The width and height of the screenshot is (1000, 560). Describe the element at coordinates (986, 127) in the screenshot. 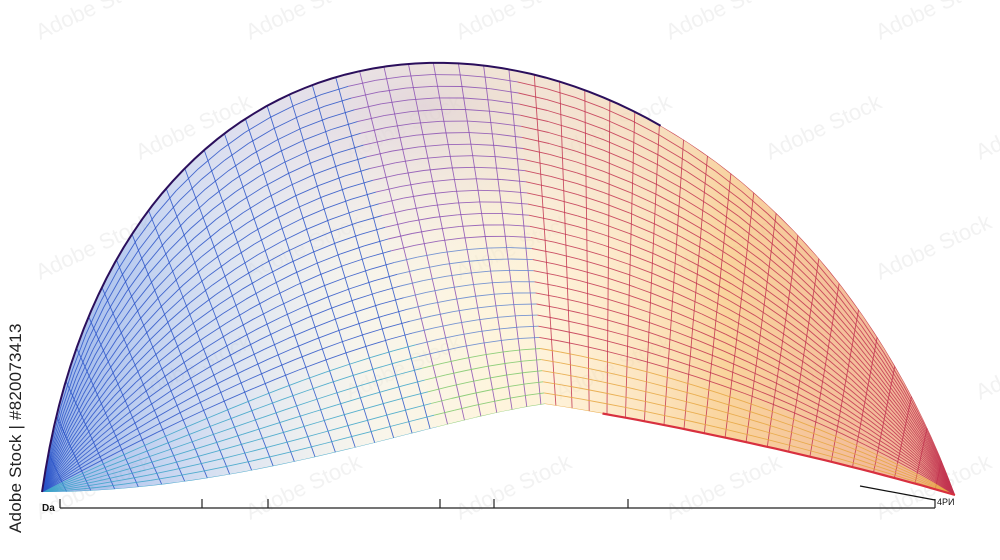

I see `watermark-tile: Adobe Stock` at that location.